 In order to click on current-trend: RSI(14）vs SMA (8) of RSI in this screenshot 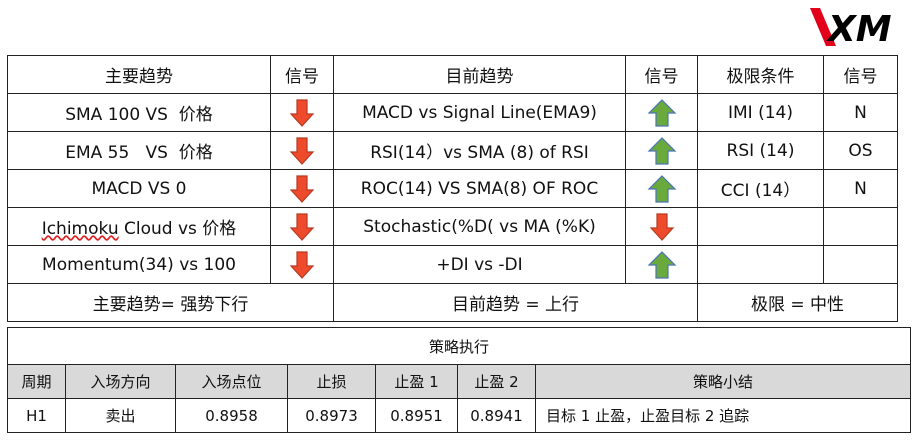, I will do `click(479, 150)`.